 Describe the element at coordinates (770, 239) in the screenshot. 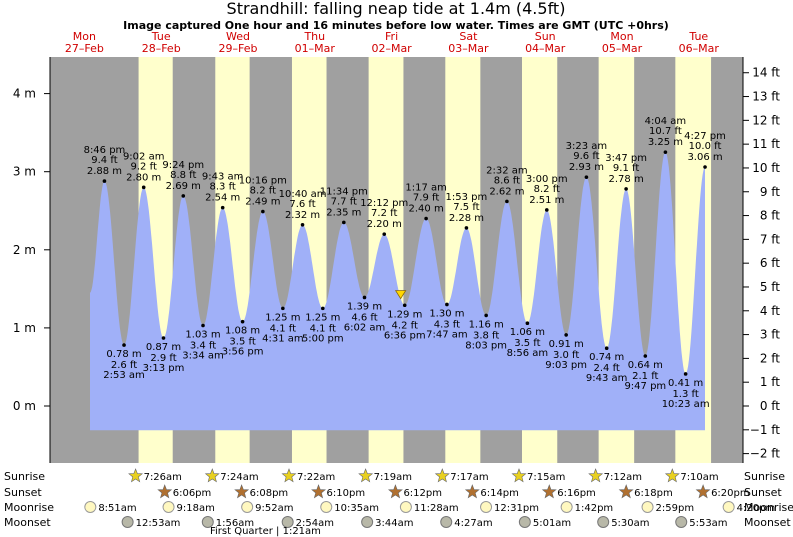

I see `right-tick-label: 7 ft` at that location.